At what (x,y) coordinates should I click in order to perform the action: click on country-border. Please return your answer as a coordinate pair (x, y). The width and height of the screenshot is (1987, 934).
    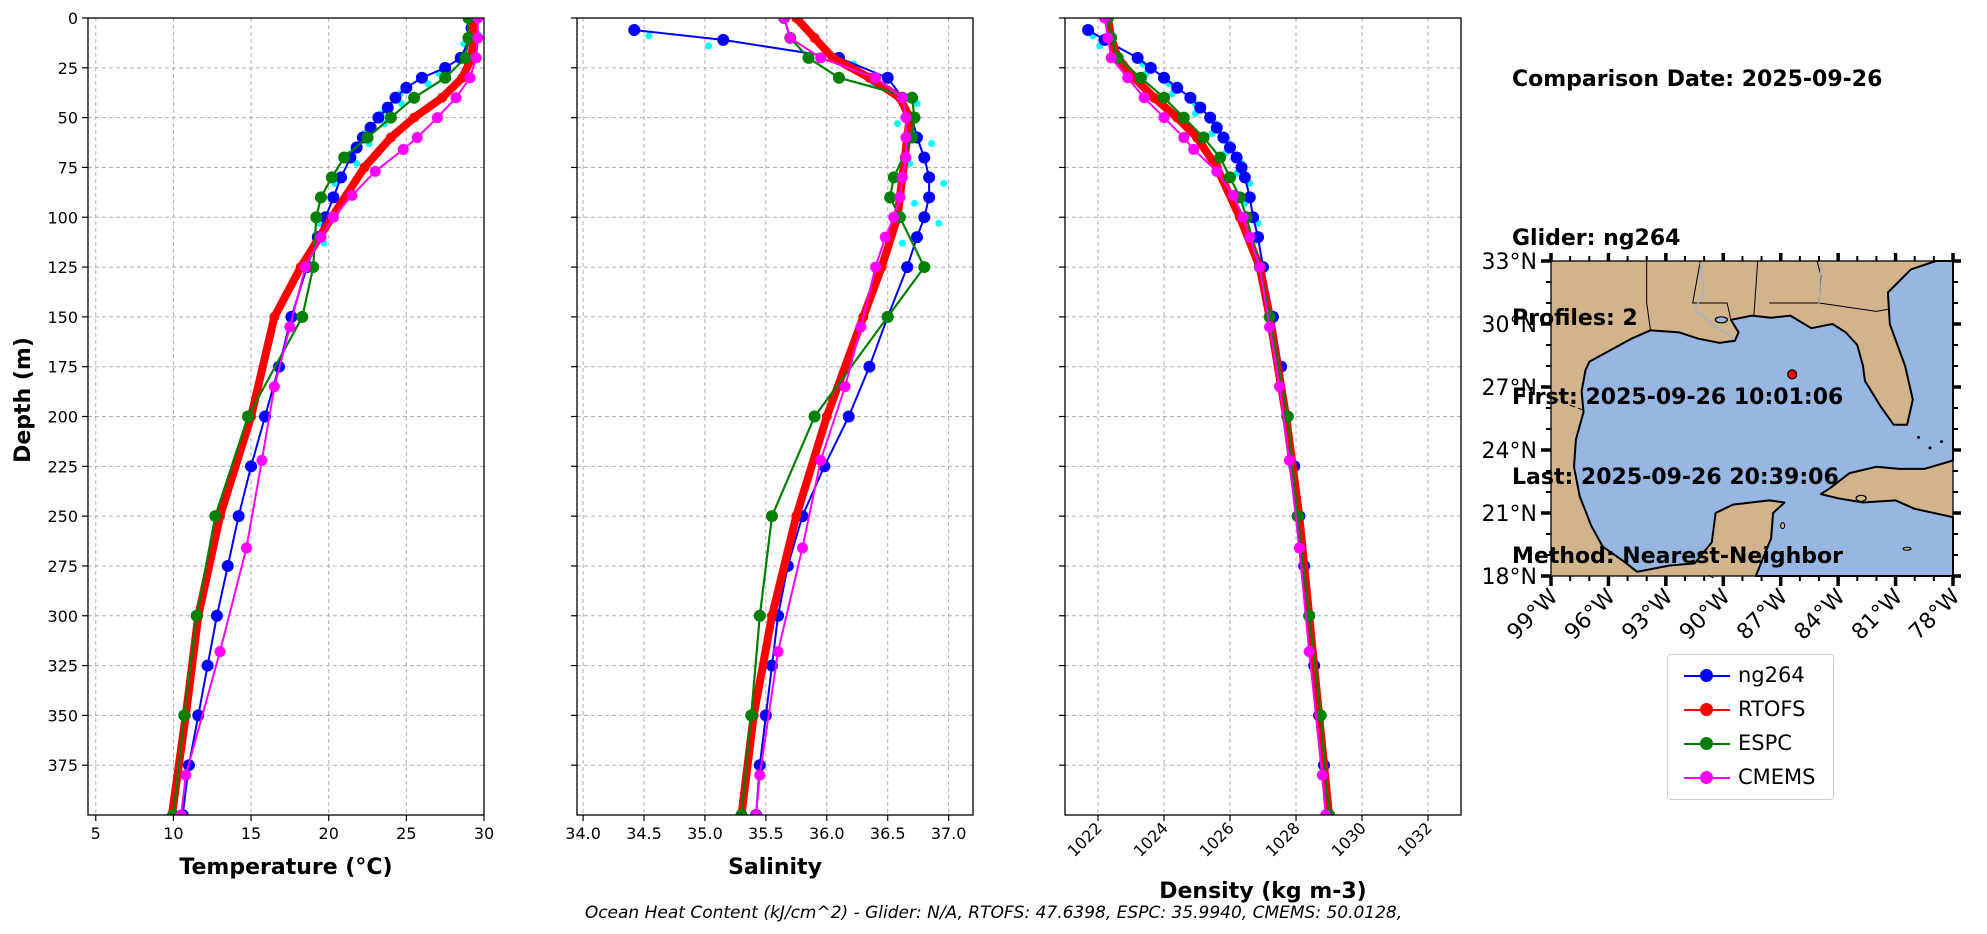
    Looking at the image, I should click on (1567, 402).